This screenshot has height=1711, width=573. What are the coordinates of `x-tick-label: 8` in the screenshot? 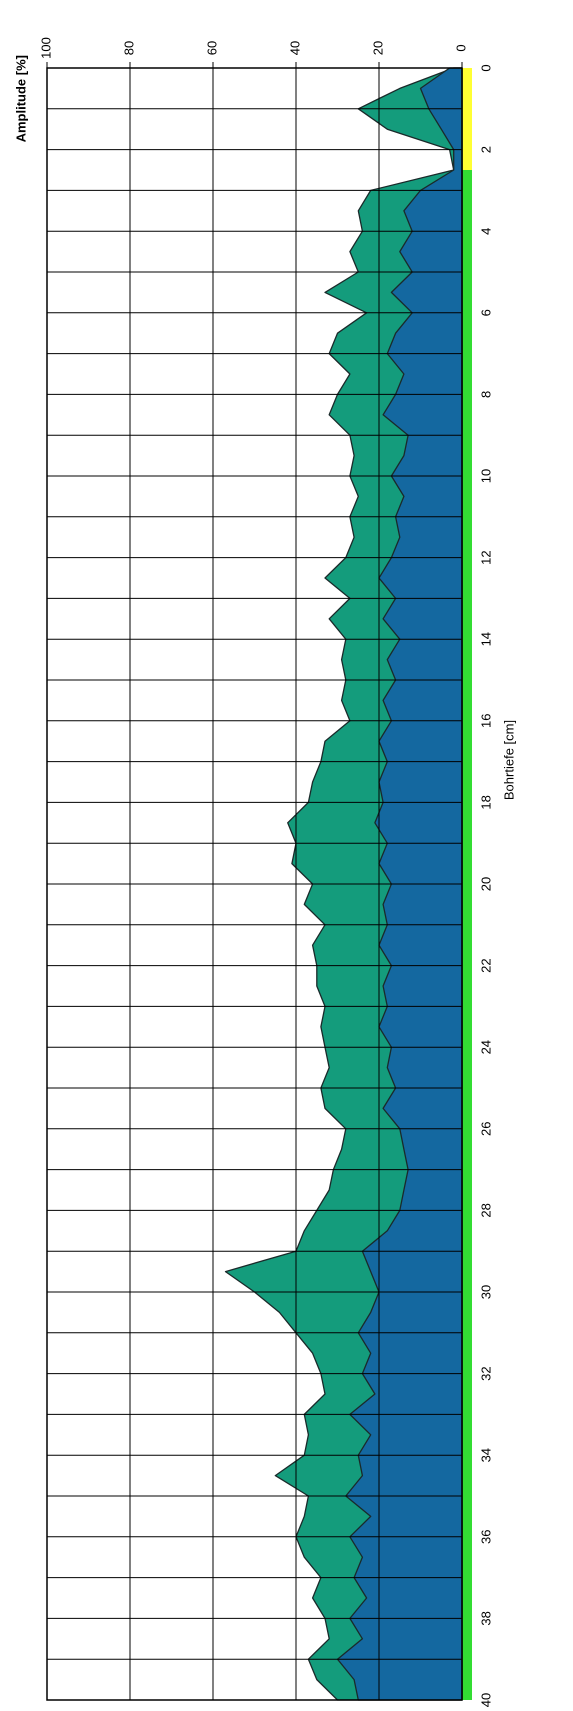 It's located at (485, 394).